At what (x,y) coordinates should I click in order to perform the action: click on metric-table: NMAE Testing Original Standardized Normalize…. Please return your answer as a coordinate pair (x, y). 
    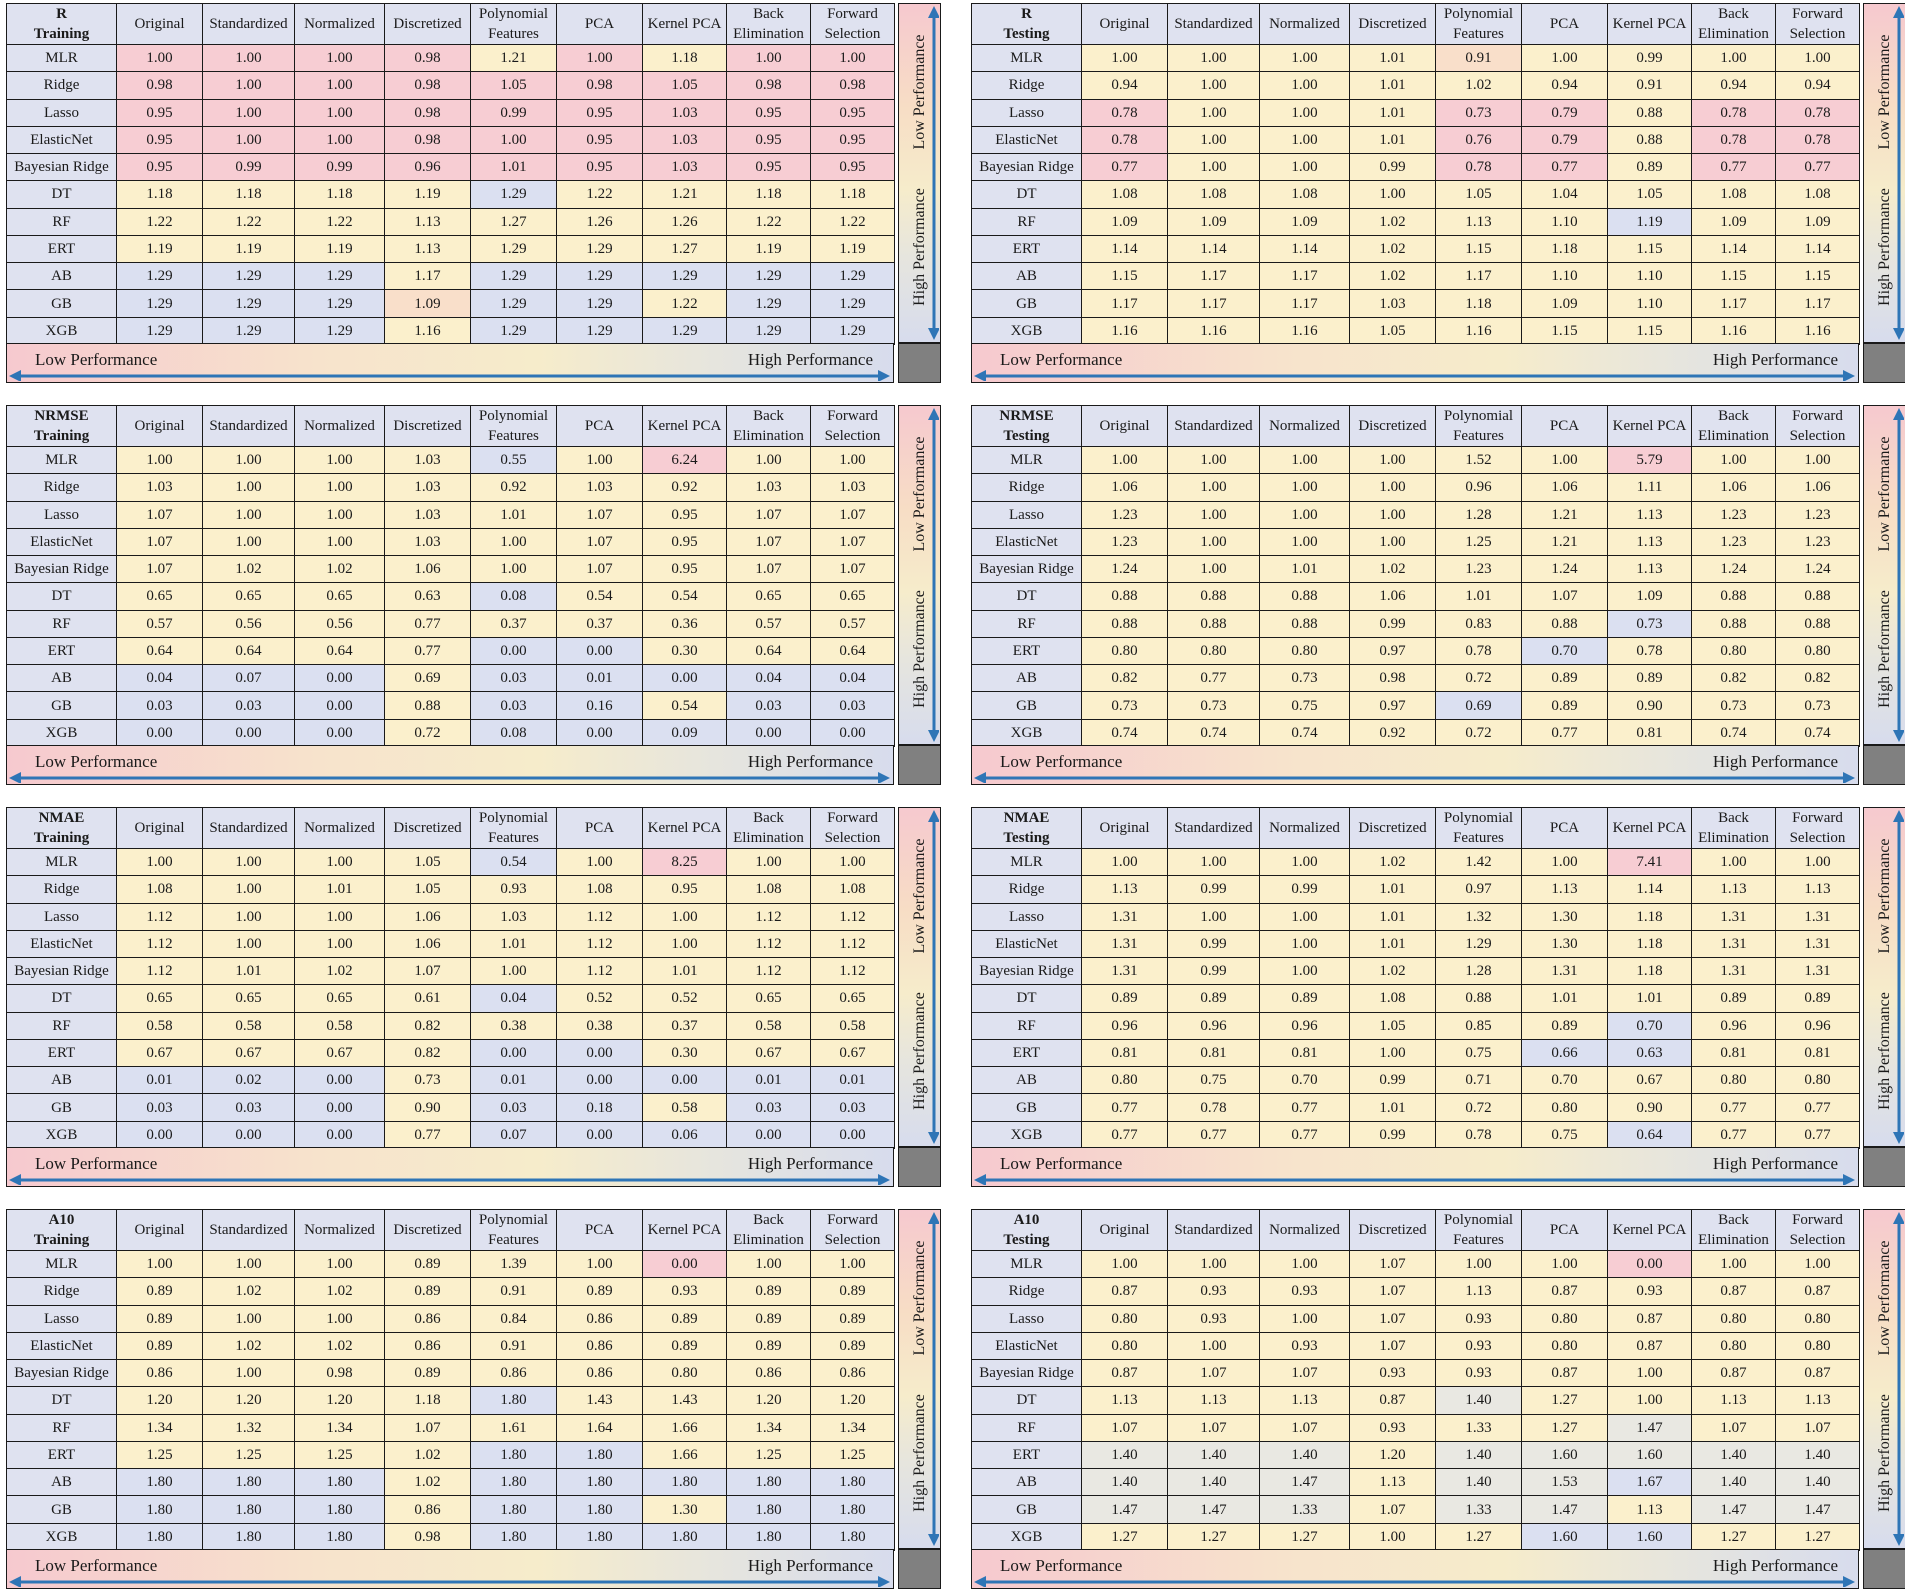
    Looking at the image, I should click on (1415, 978).